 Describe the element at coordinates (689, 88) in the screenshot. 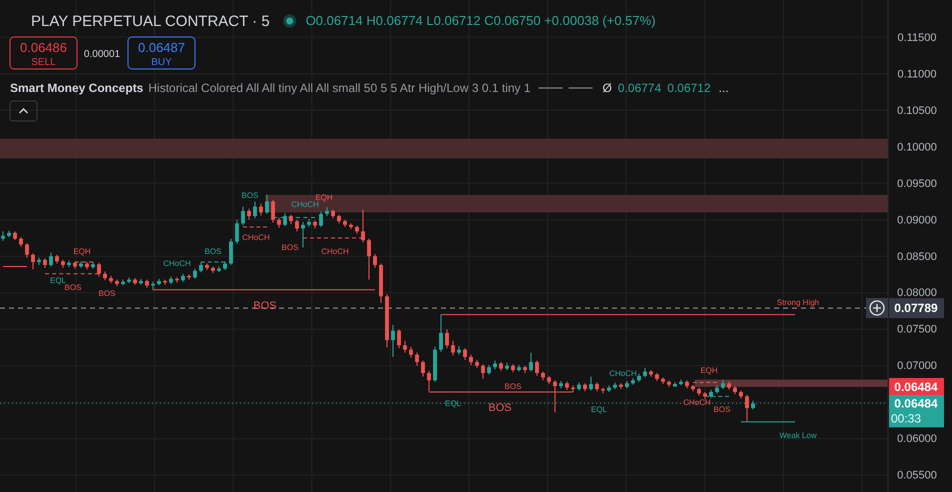

I see `annotation: 0.06712` at that location.